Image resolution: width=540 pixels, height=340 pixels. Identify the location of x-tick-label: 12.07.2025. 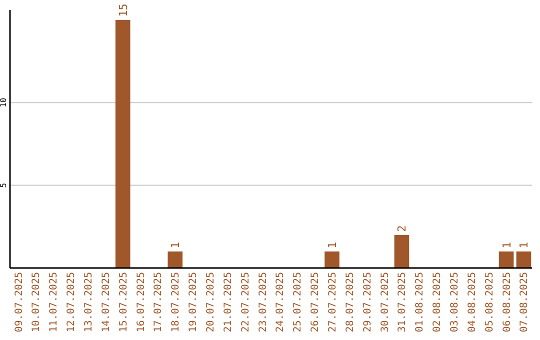
(72, 302).